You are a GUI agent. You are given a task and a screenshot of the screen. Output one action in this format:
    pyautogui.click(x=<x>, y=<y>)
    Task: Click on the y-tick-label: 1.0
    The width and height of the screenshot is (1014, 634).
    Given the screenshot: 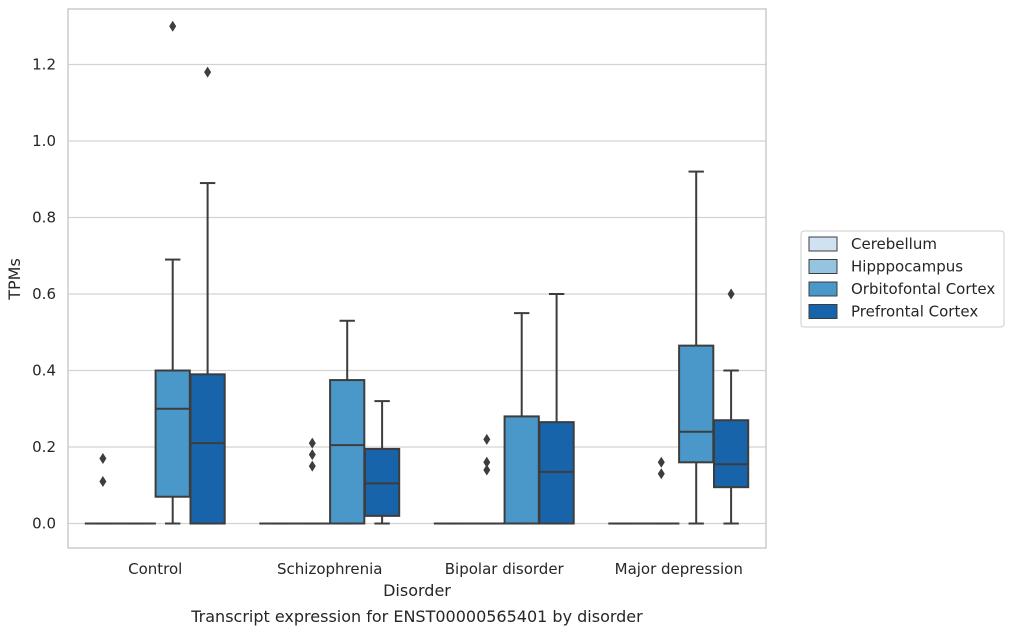 What is the action you would take?
    pyautogui.click(x=44, y=141)
    